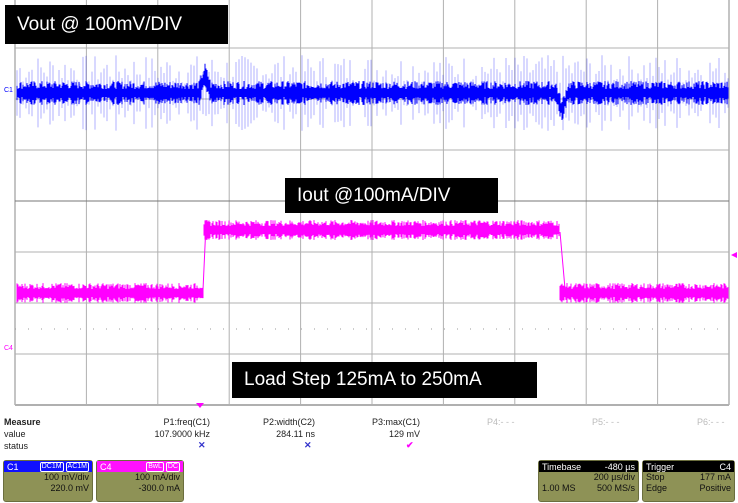 Image resolution: width=738 pixels, height=503 pixels. What do you see at coordinates (182, 434) in the screenshot?
I see `p1-value: 107.9000 kHz` at bounding box center [182, 434].